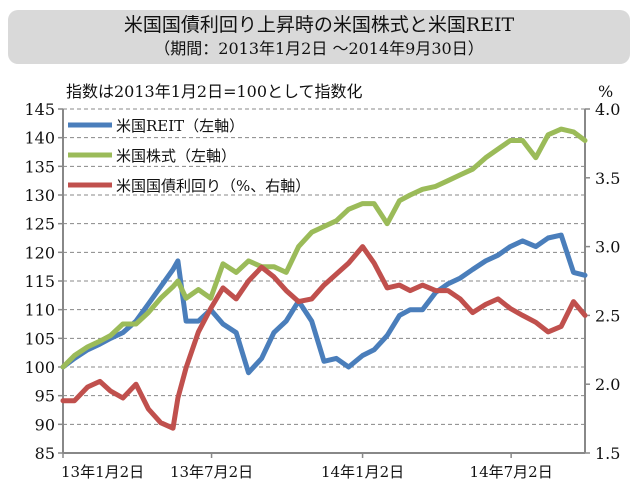 The width and height of the screenshot is (640, 488). What do you see at coordinates (607, 384) in the screenshot?
I see `y2-tick-label: 2.0` at bounding box center [607, 384].